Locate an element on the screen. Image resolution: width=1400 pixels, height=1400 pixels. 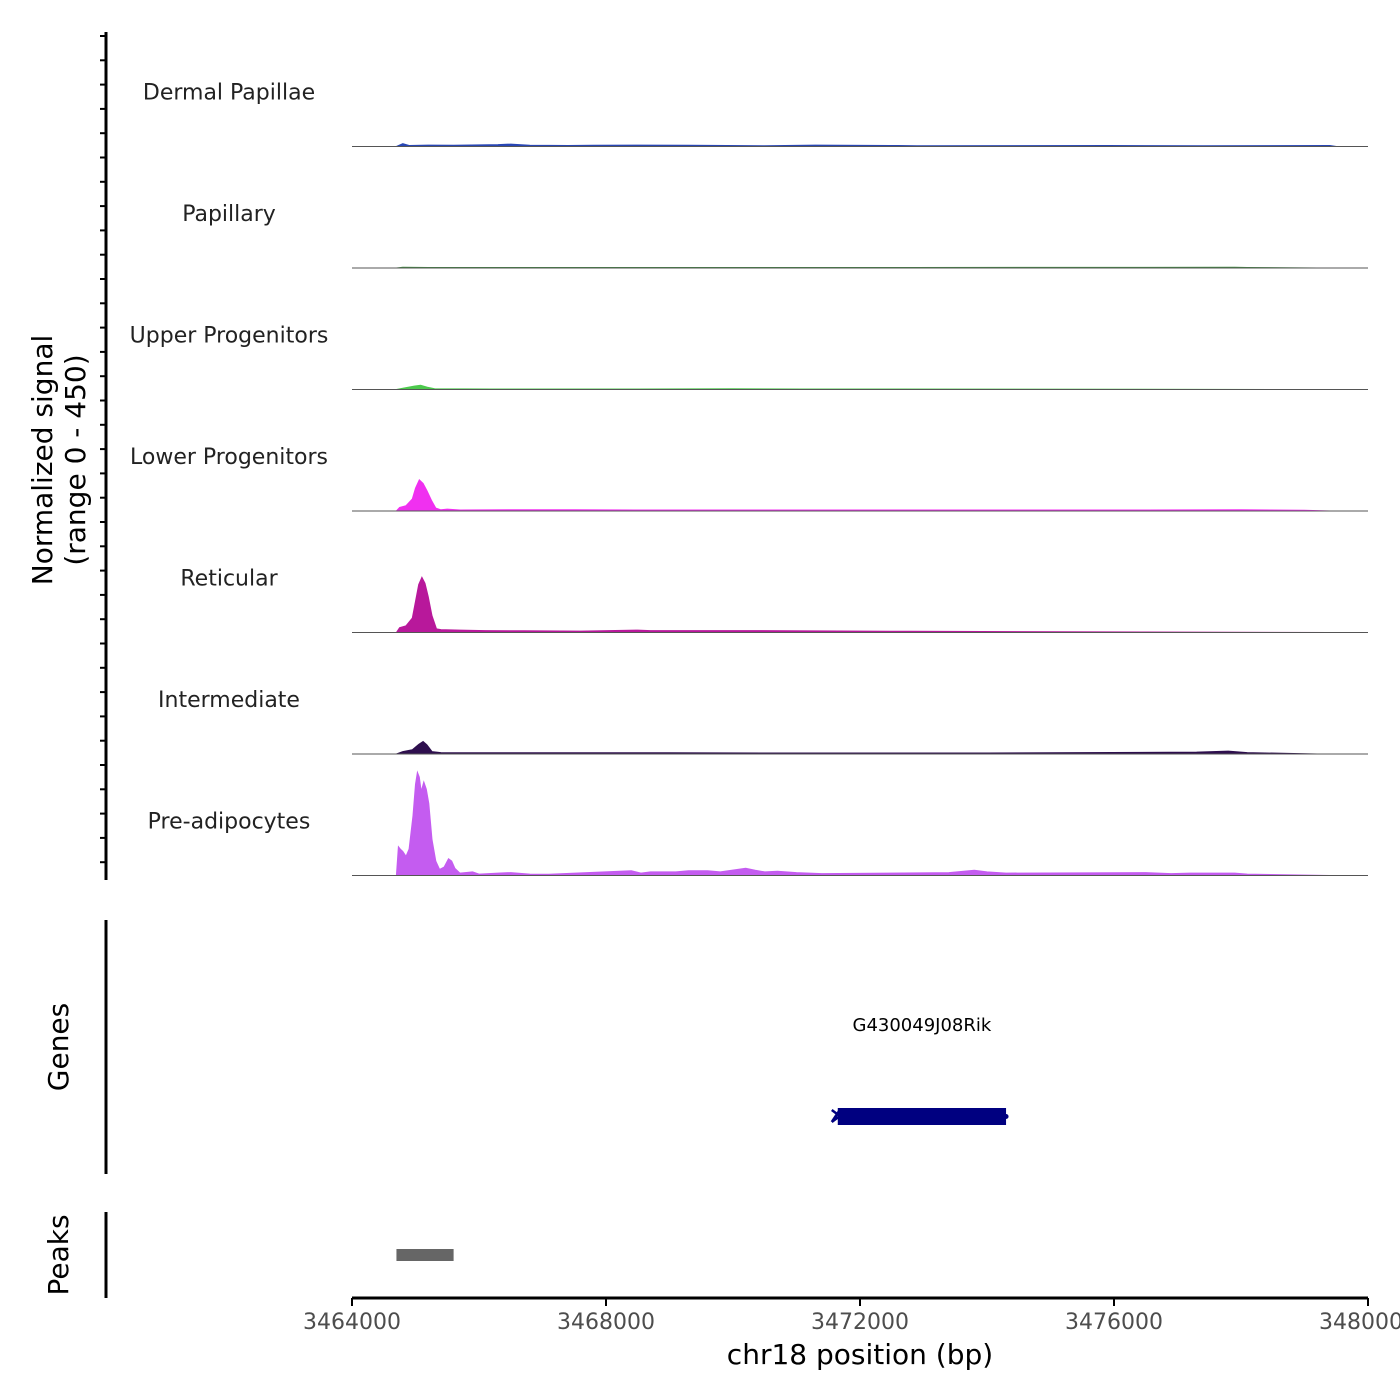
x-tick-label: 3472000 is located at coordinates (860, 1322).